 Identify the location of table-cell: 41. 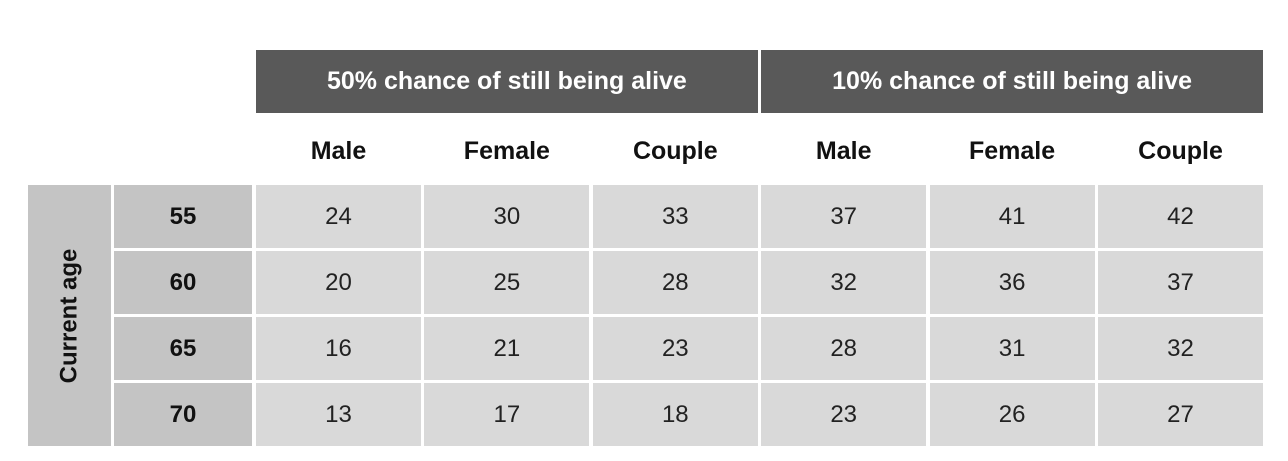
(1012, 216).